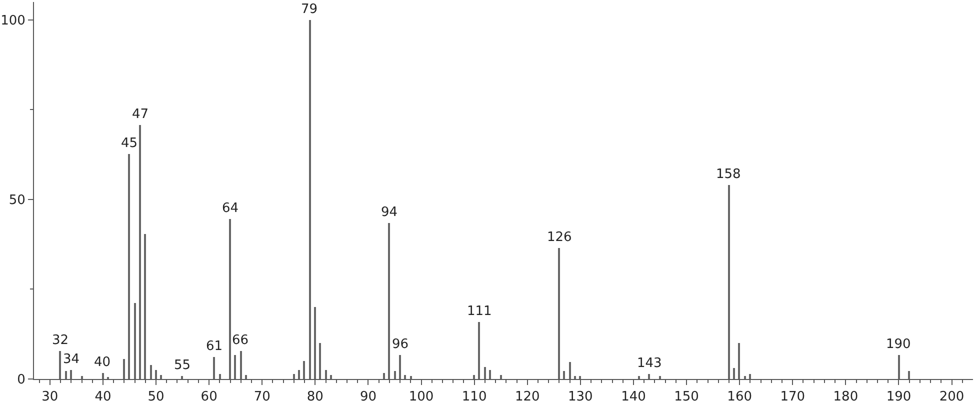 This screenshot has width=974, height=406. What do you see at coordinates (17, 200) in the screenshot?
I see `y-tick-label: 50` at bounding box center [17, 200].